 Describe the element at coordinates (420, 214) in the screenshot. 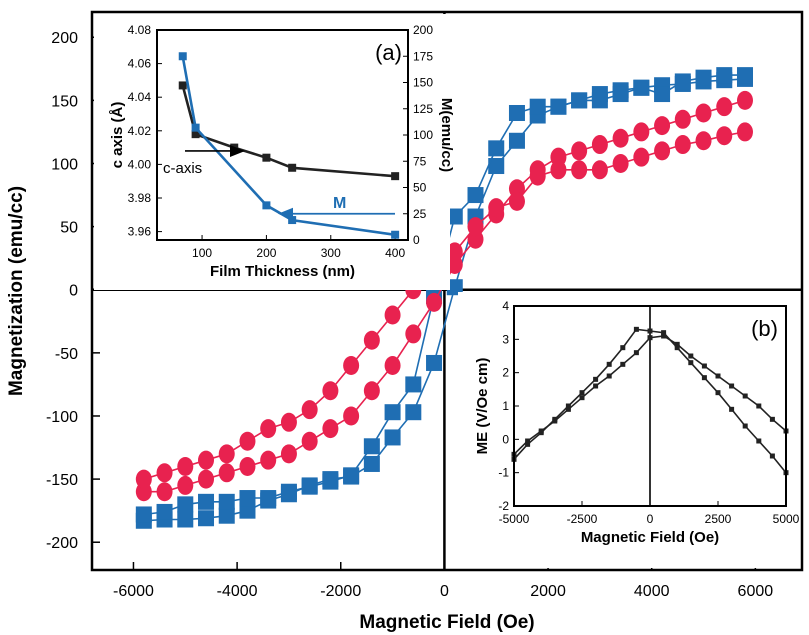

I see `inset-a-right-tick-label: 25` at that location.